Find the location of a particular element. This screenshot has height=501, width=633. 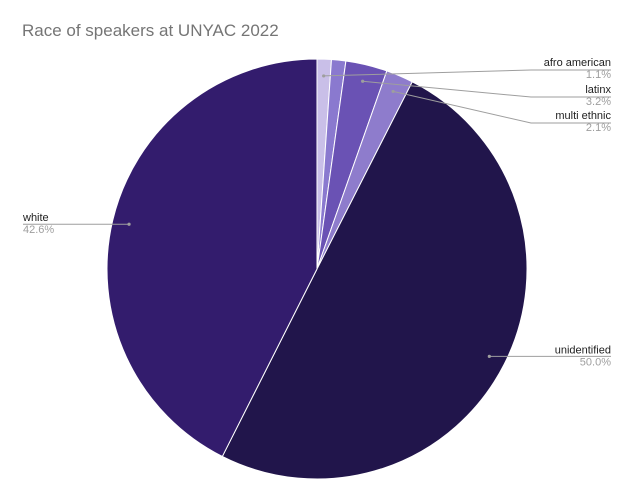

slice-label-name: unidentified is located at coordinates (583, 350).